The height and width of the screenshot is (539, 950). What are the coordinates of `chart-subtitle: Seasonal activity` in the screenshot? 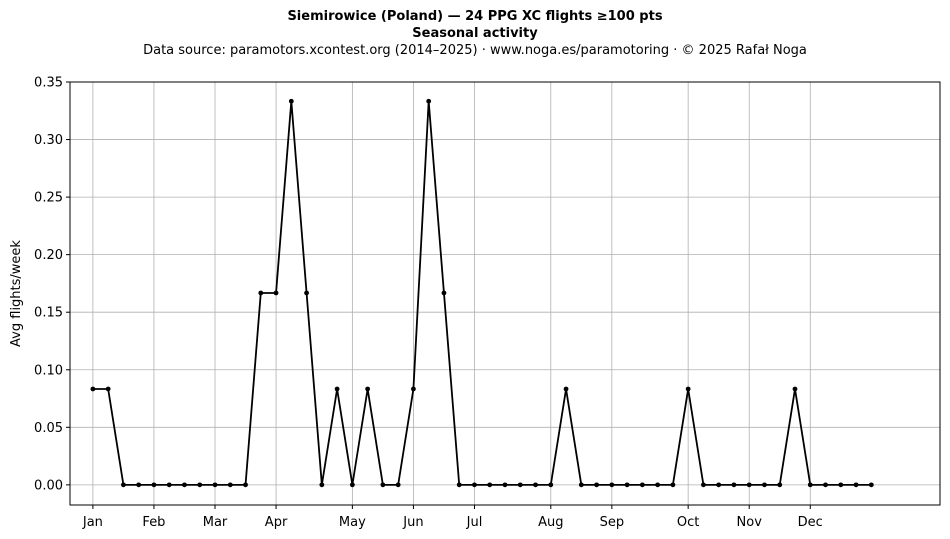 It's located at (475, 33).